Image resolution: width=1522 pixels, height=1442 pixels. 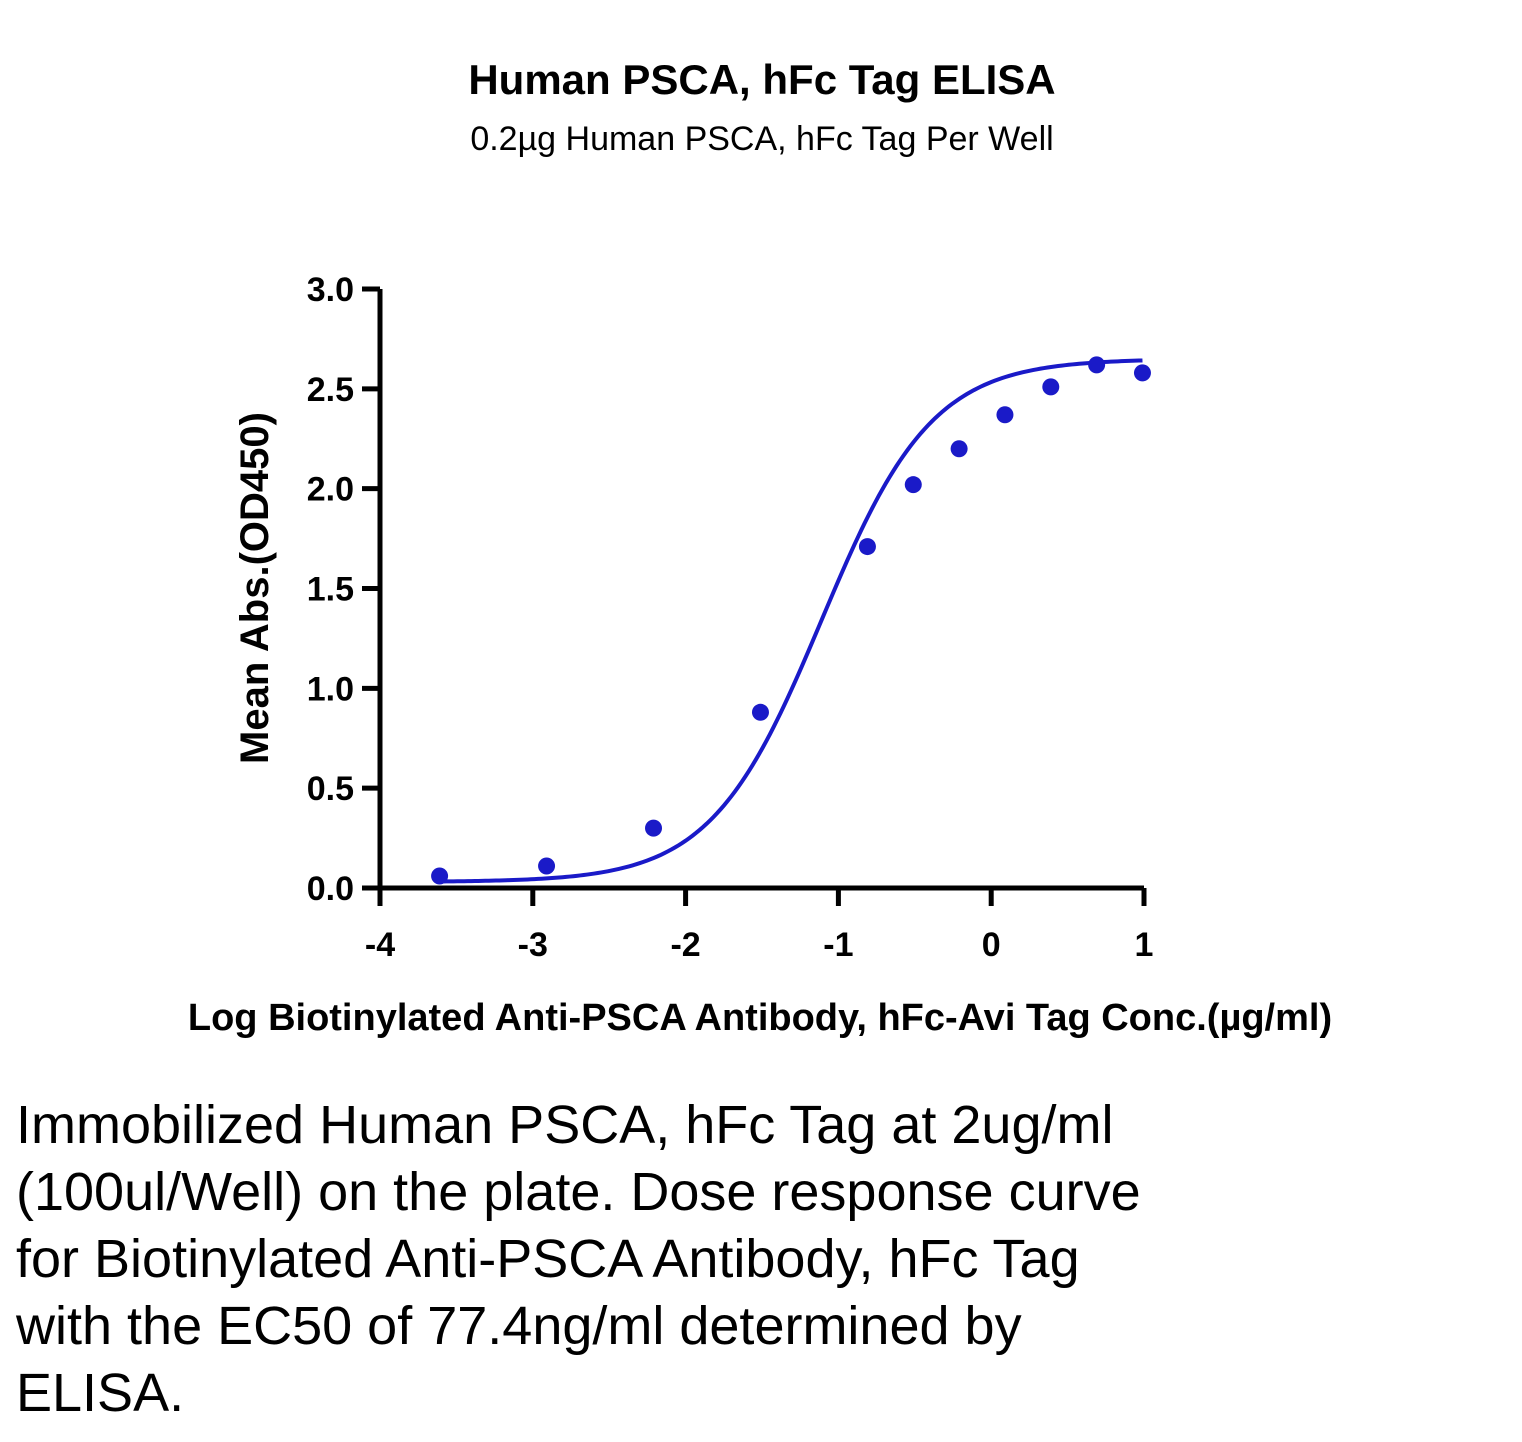 What do you see at coordinates (330, 889) in the screenshot?
I see `y-tick-label: 0.0` at bounding box center [330, 889].